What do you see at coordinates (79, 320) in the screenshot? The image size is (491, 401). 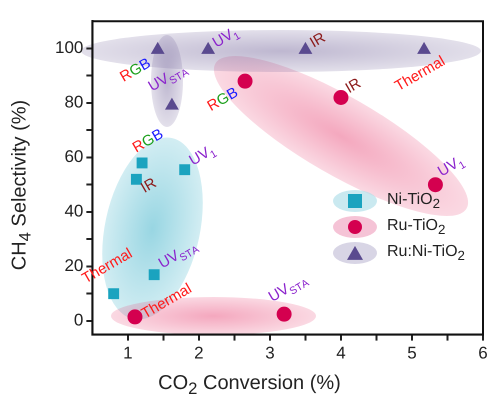 I see `y-tick-label: 0` at bounding box center [79, 320].